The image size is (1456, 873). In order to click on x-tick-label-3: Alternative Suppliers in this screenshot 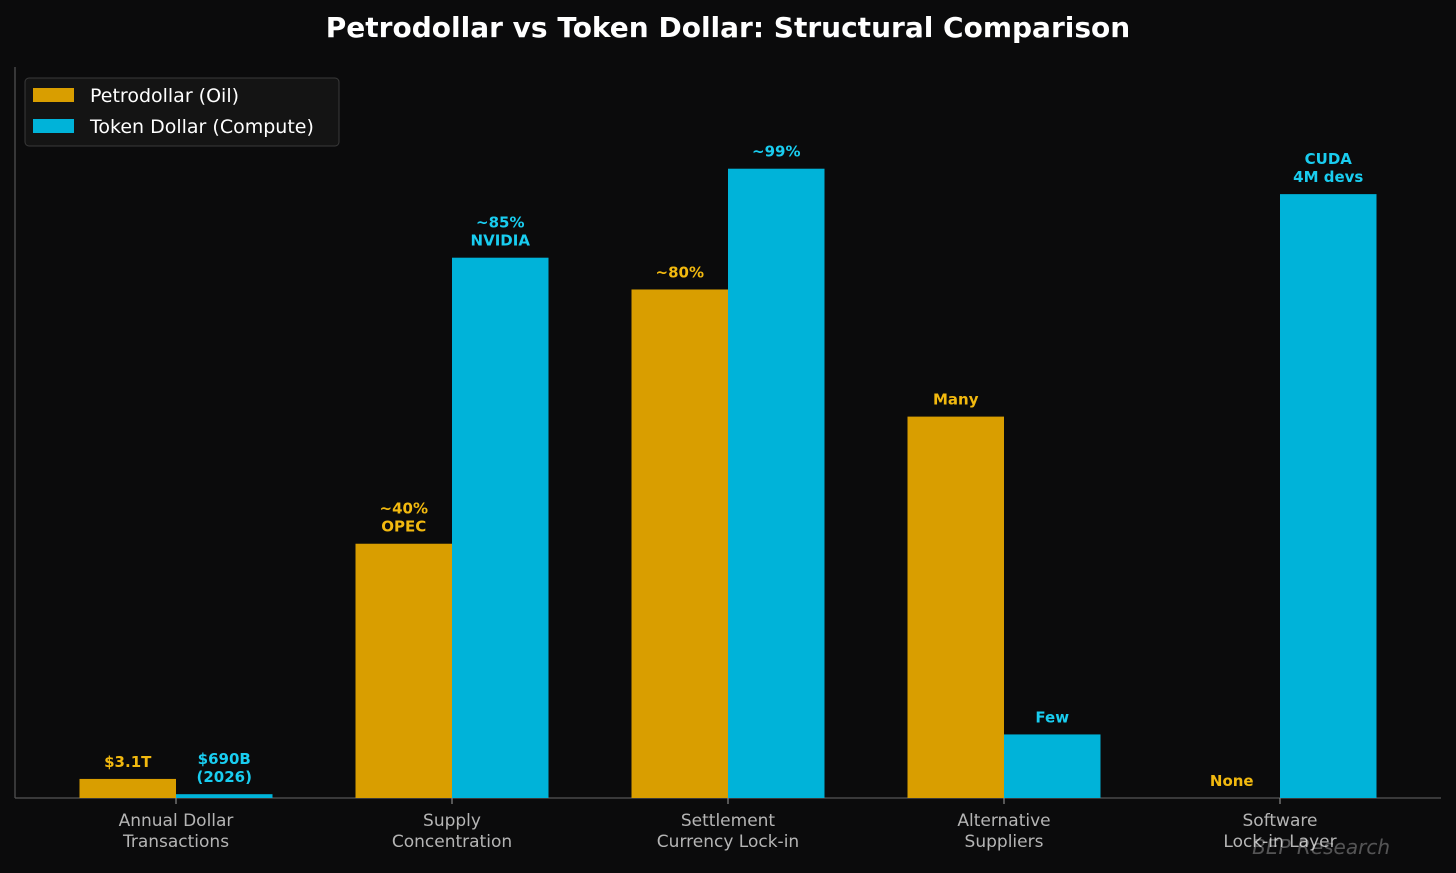, I will do `click(1003, 831)`.